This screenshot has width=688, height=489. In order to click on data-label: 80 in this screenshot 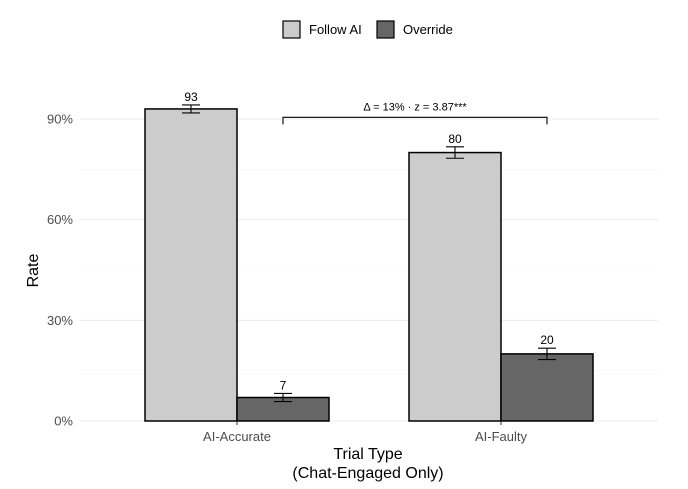, I will do `click(455, 139)`.